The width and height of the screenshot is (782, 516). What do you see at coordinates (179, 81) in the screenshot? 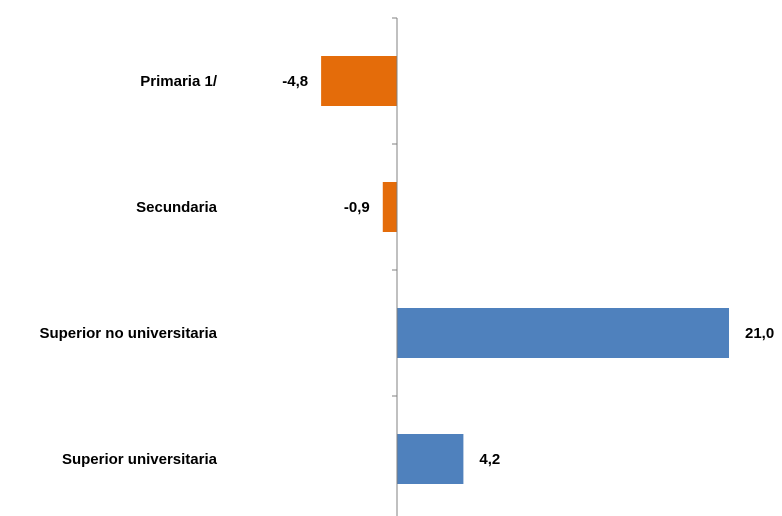
I see `category-label-primaria-1: Primaria 1/` at bounding box center [179, 81].